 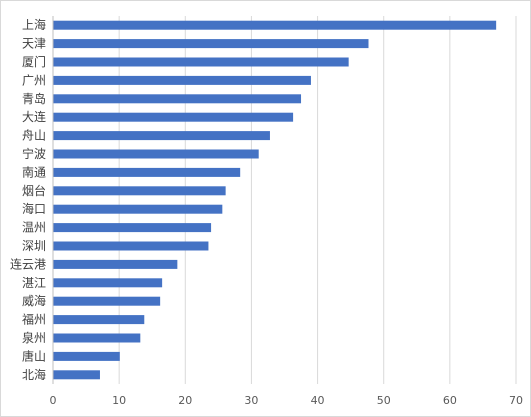 What do you see at coordinates (34, 80) in the screenshot?
I see `category-label-3: 广州` at bounding box center [34, 80].